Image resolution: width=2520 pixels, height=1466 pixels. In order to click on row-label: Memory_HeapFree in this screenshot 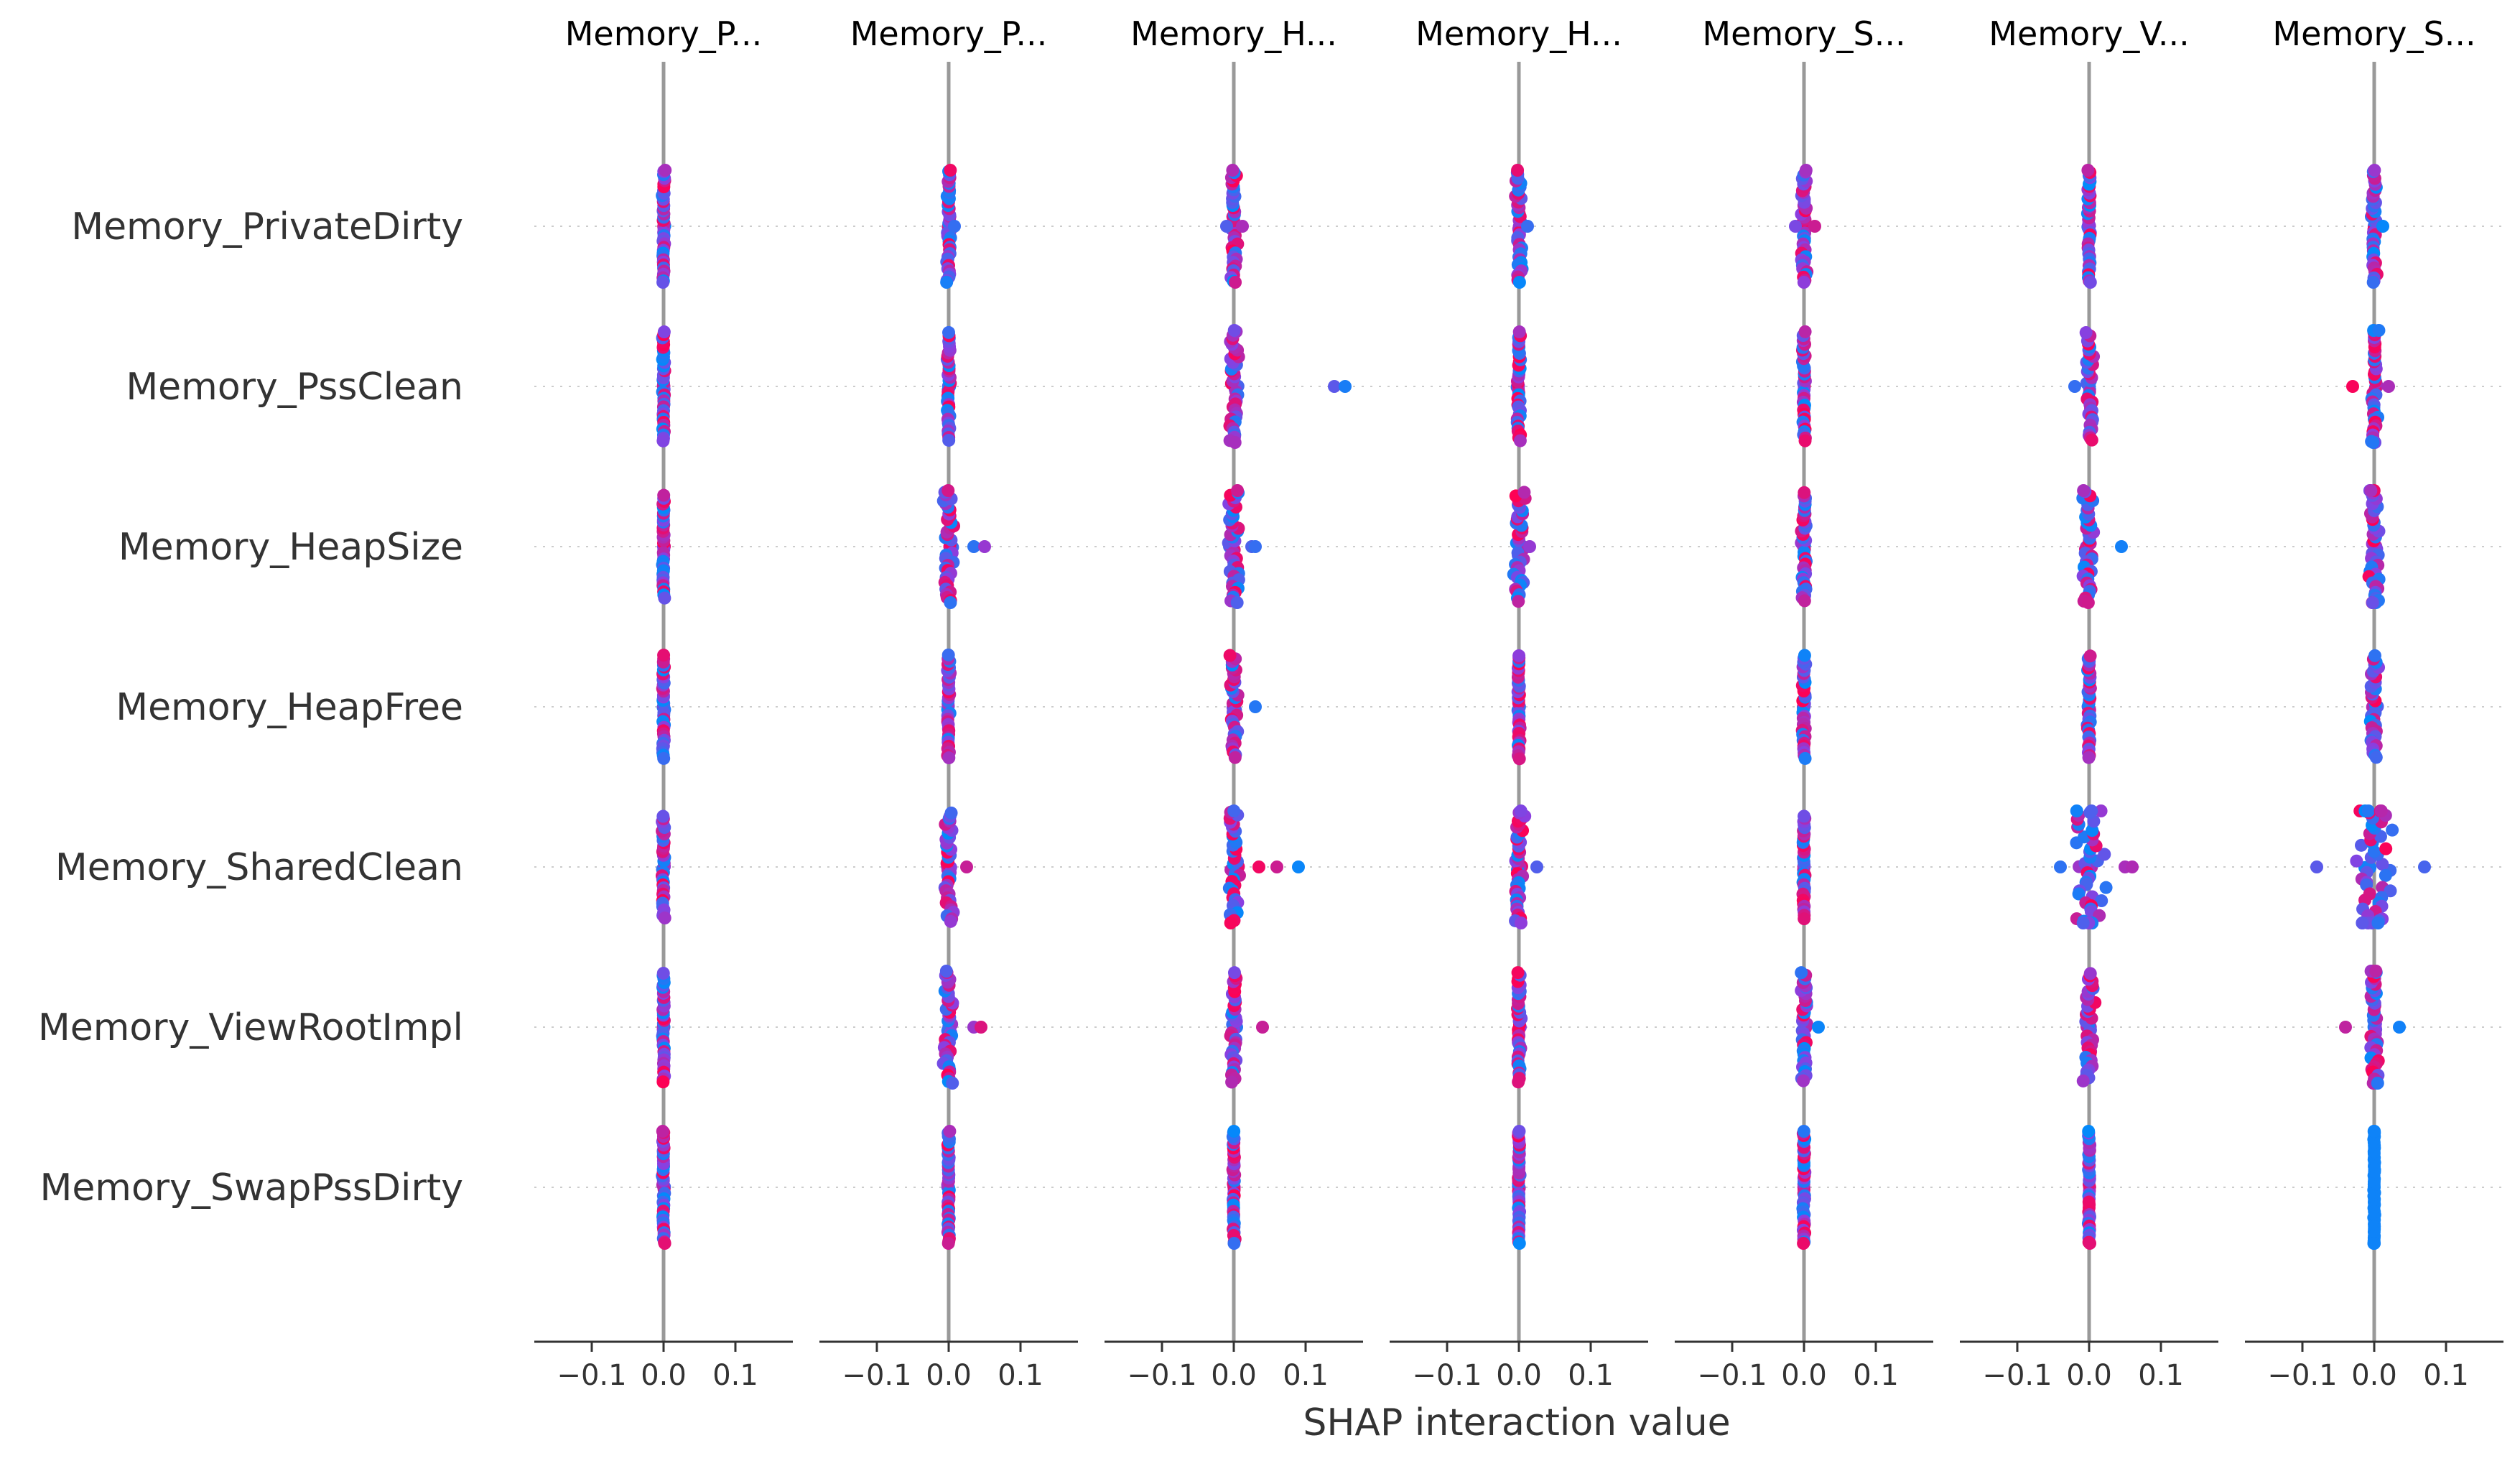, I will do `click(289, 707)`.